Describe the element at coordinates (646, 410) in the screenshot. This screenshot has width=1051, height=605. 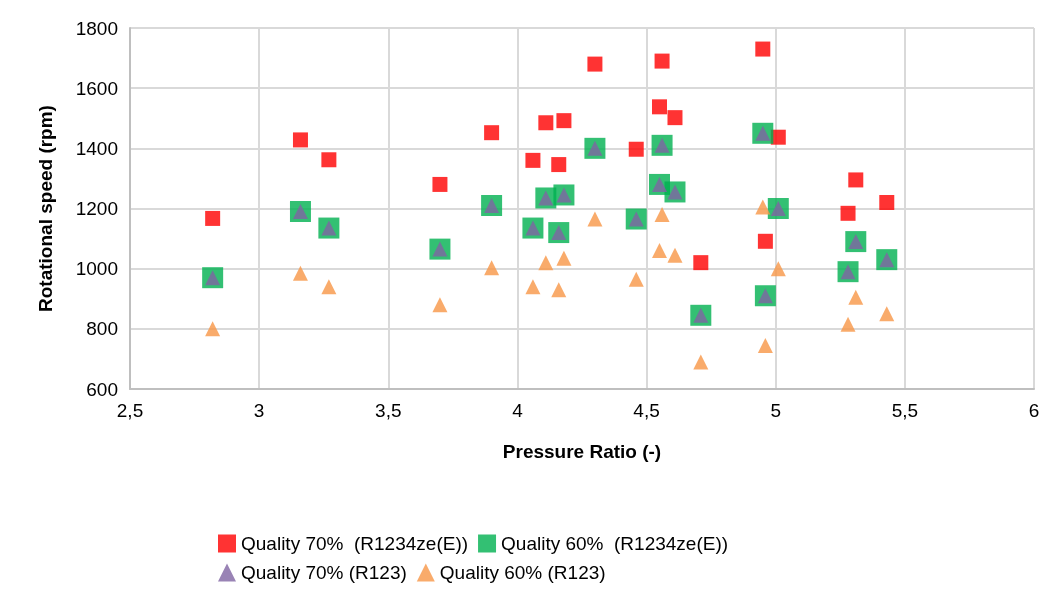
I see `x-tick-label: 4,5` at that location.